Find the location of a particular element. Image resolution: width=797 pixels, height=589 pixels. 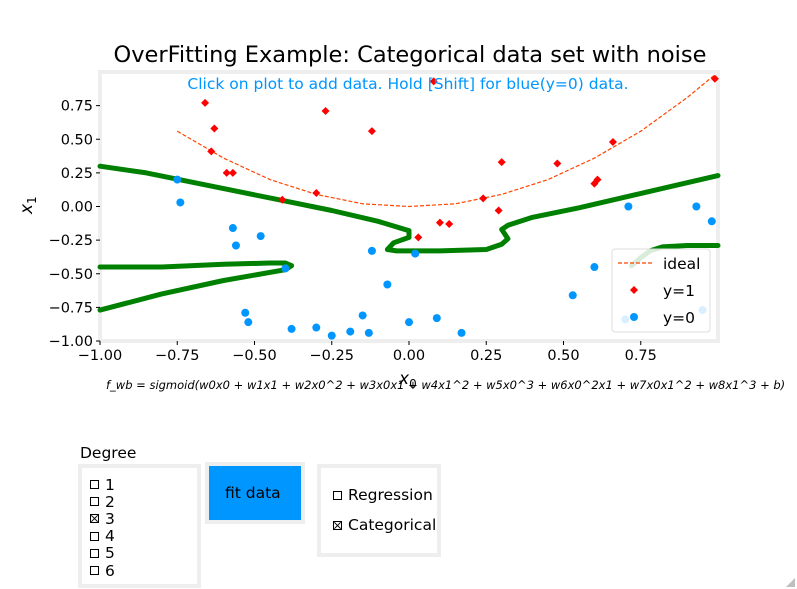

y-tick-label: 0.75 is located at coordinates (77, 107).